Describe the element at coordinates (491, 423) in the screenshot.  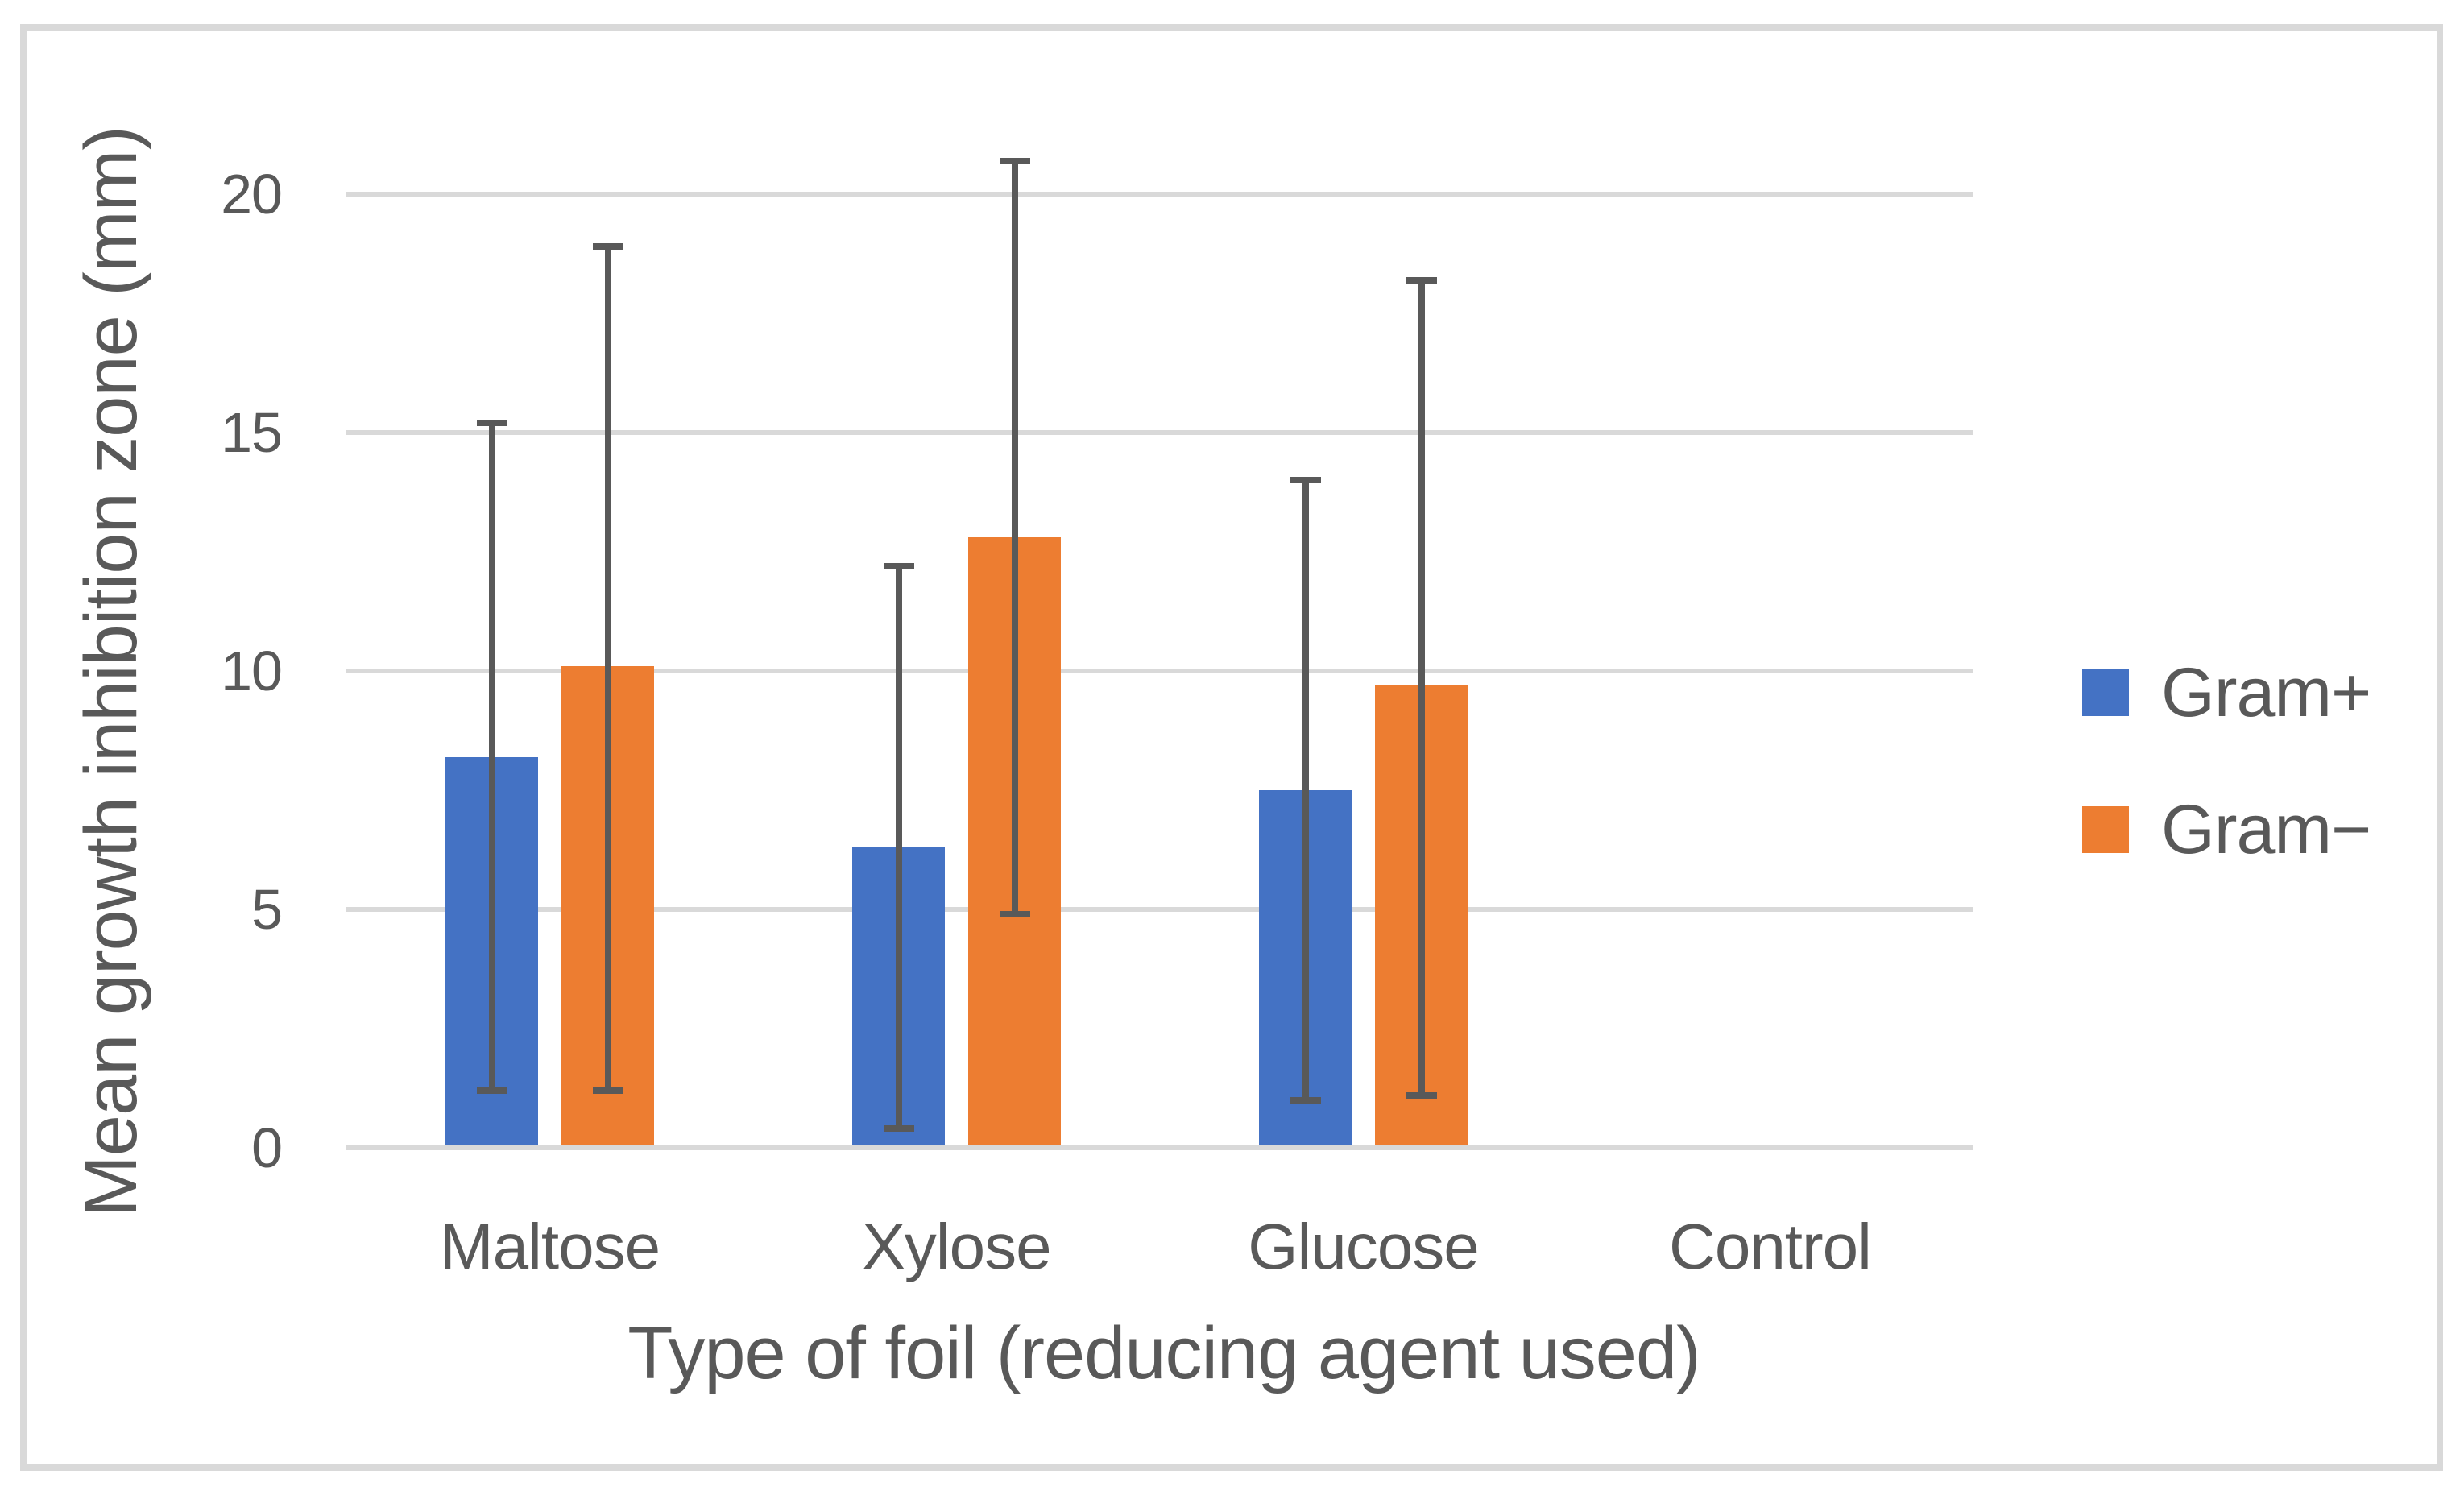
I see `error-bar-gramplus-maltose-top-cap` at that location.